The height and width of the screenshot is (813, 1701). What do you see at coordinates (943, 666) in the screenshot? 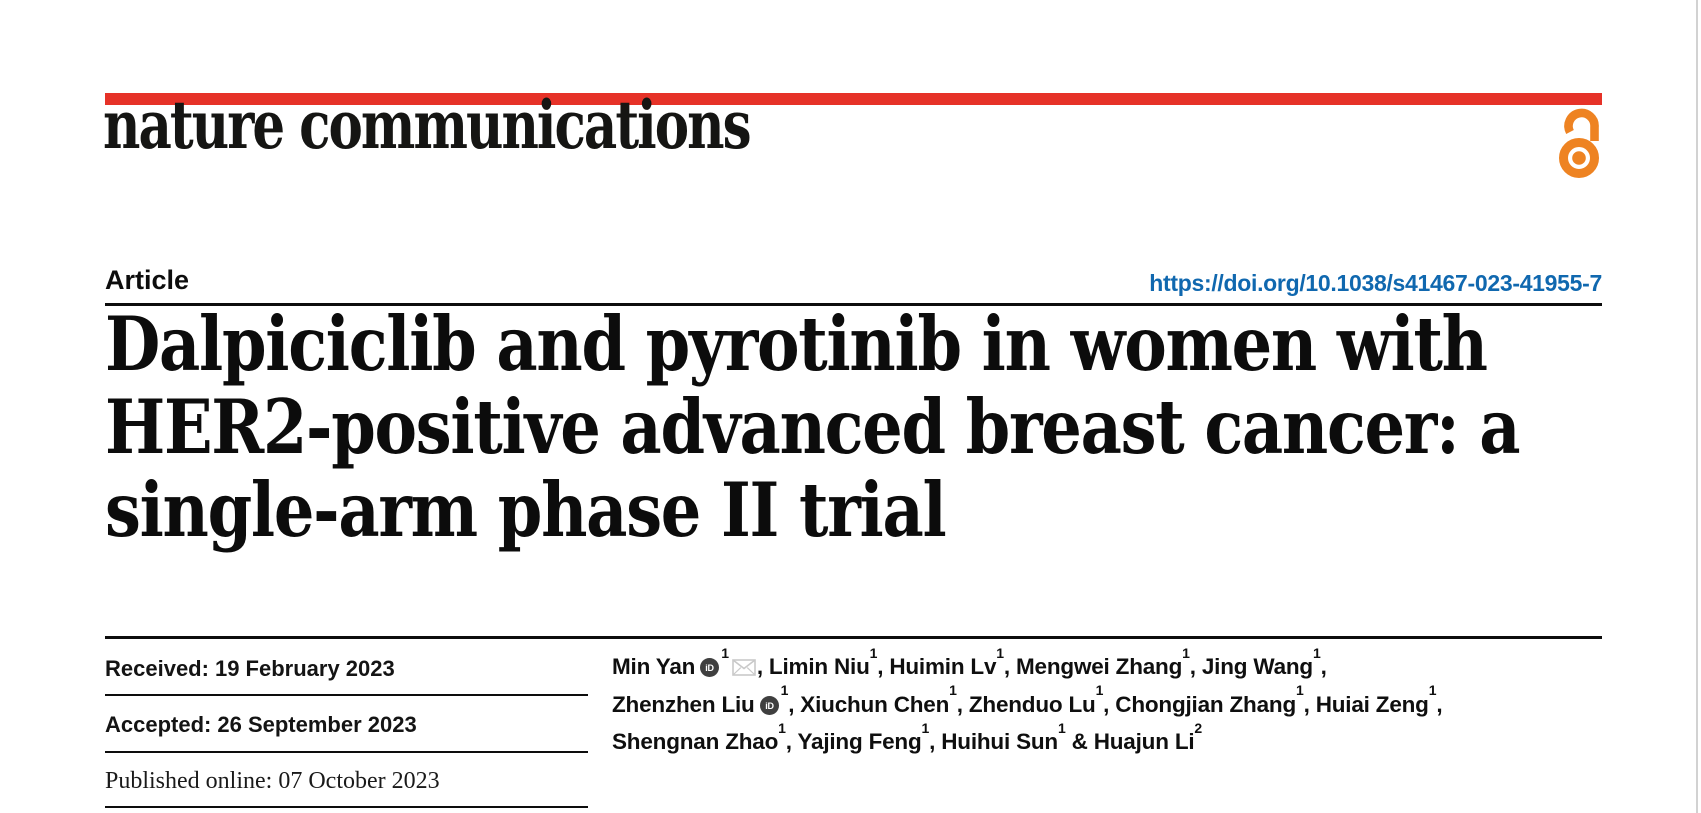
I see `author-name: Huimin Lv` at bounding box center [943, 666].